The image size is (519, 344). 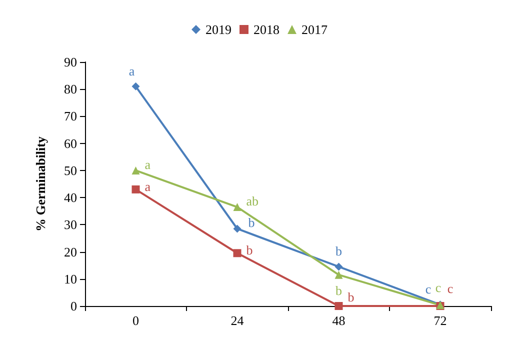 I want to click on y-axis-title: % Germinability, so click(x=40, y=184).